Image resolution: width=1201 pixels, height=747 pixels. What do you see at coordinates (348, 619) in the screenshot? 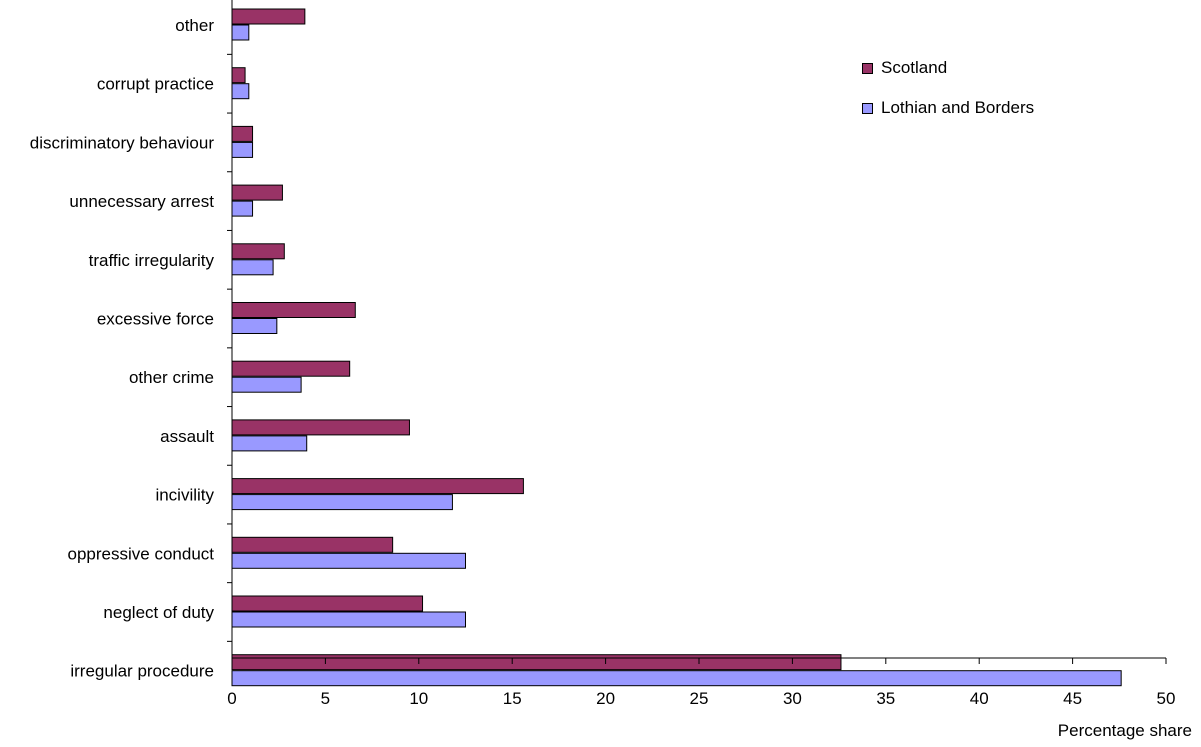
I see `bar-lothian-and-borders-neglect-of-duty` at bounding box center [348, 619].